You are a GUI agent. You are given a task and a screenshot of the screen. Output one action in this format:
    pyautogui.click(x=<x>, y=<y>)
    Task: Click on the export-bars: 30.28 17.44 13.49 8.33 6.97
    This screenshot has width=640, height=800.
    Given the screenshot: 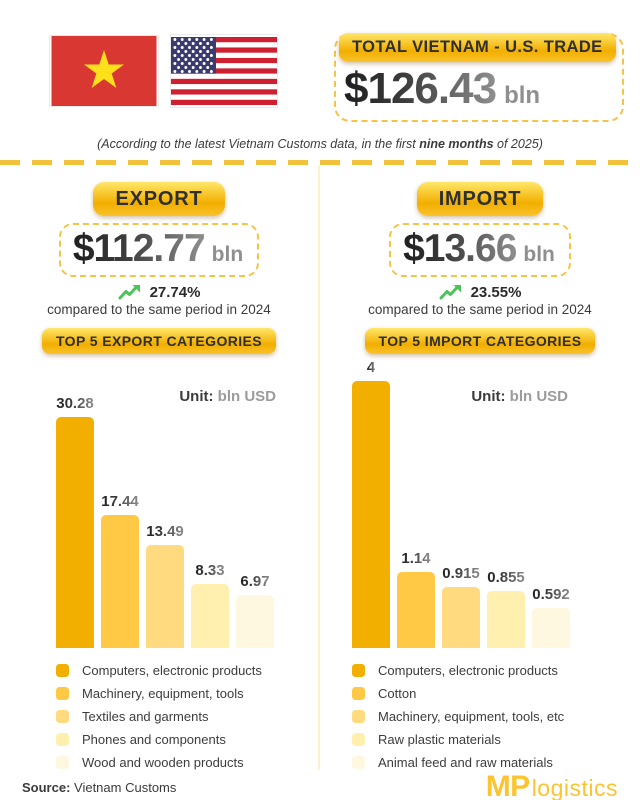 What is the action you would take?
    pyautogui.click(x=165, y=507)
    